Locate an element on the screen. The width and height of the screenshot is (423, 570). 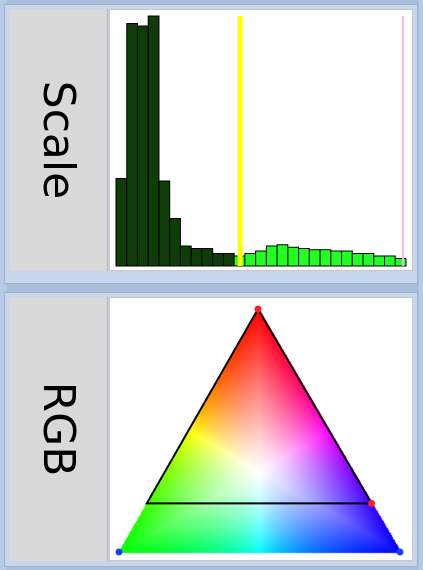
pink-threshold-marker is located at coordinates (403, 141).